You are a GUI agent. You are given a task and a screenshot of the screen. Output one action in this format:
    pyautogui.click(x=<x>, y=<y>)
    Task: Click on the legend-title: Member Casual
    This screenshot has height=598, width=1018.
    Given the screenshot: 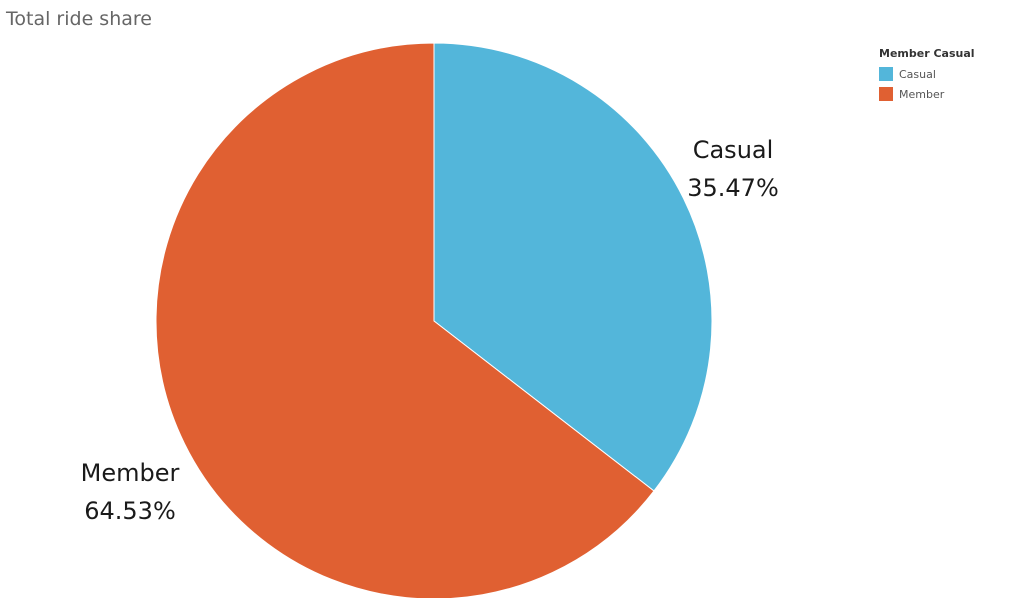 What is the action you would take?
    pyautogui.click(x=927, y=53)
    